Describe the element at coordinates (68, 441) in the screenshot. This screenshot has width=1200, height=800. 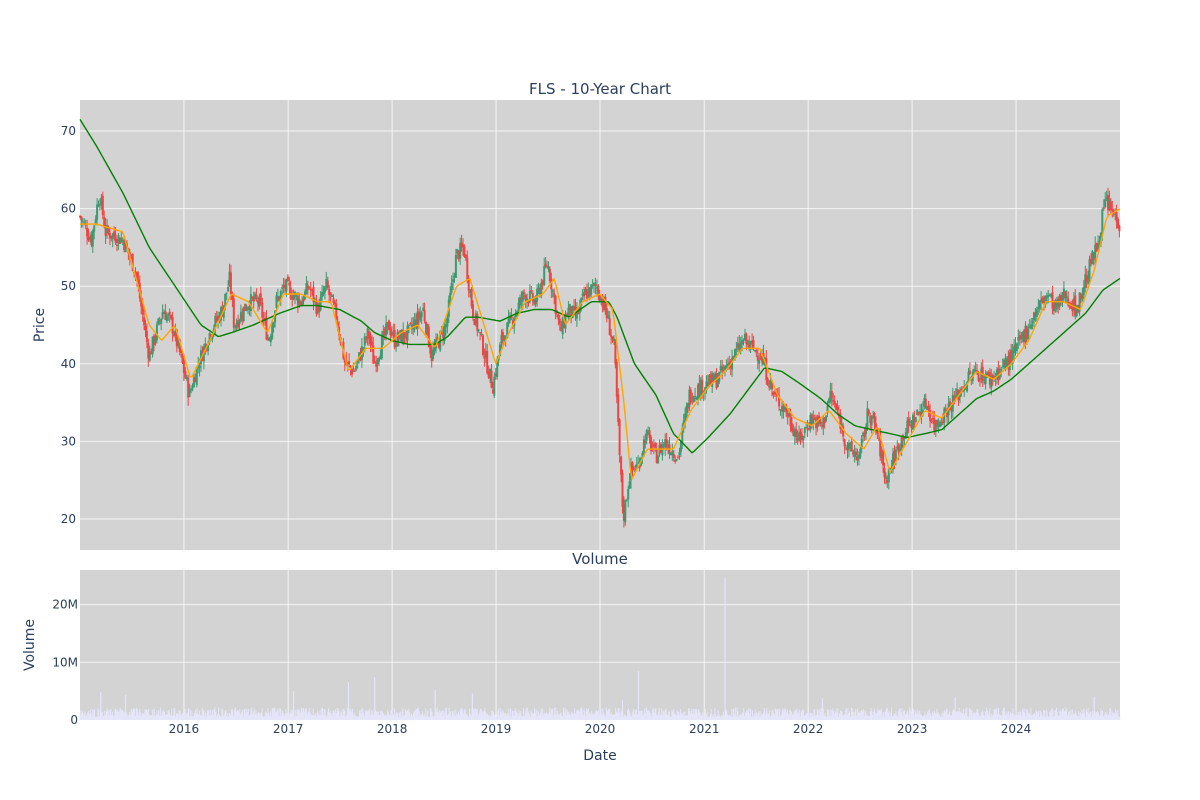
I see `price-y-tick-30: 30` at that location.